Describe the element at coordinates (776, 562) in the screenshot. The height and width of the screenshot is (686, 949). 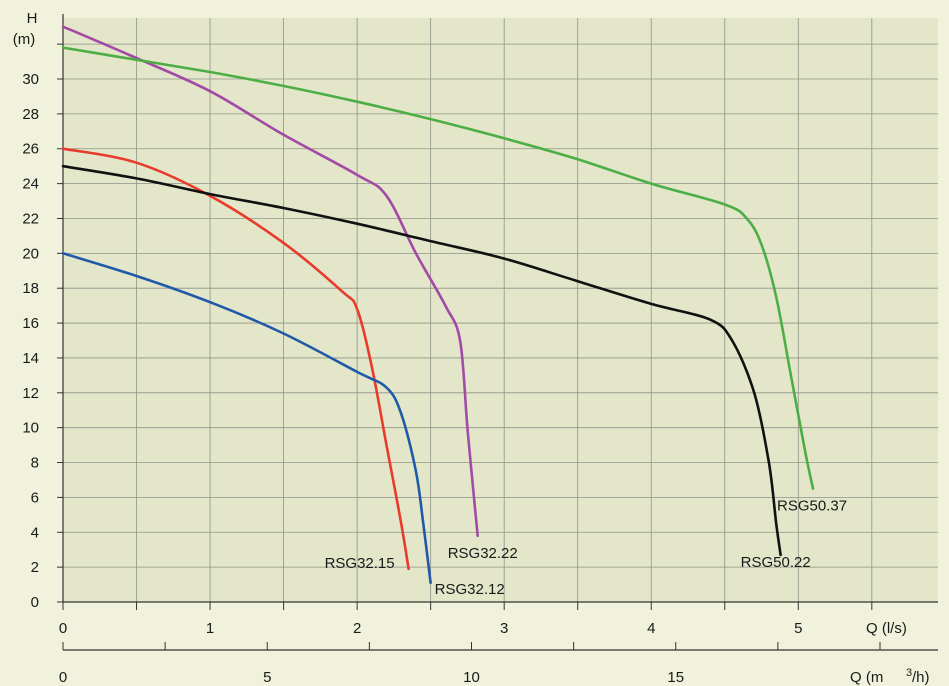
I see `series-label-rsg50-22: RSG50.22` at that location.